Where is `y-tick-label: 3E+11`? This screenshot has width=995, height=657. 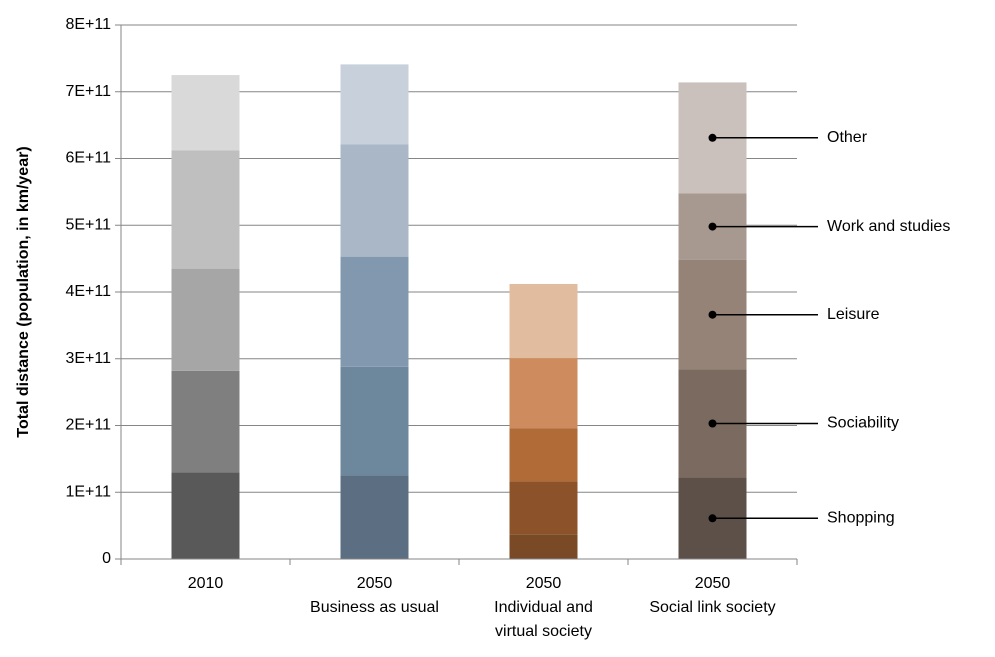
y-tick-label: 3E+11 is located at coordinates (88, 358).